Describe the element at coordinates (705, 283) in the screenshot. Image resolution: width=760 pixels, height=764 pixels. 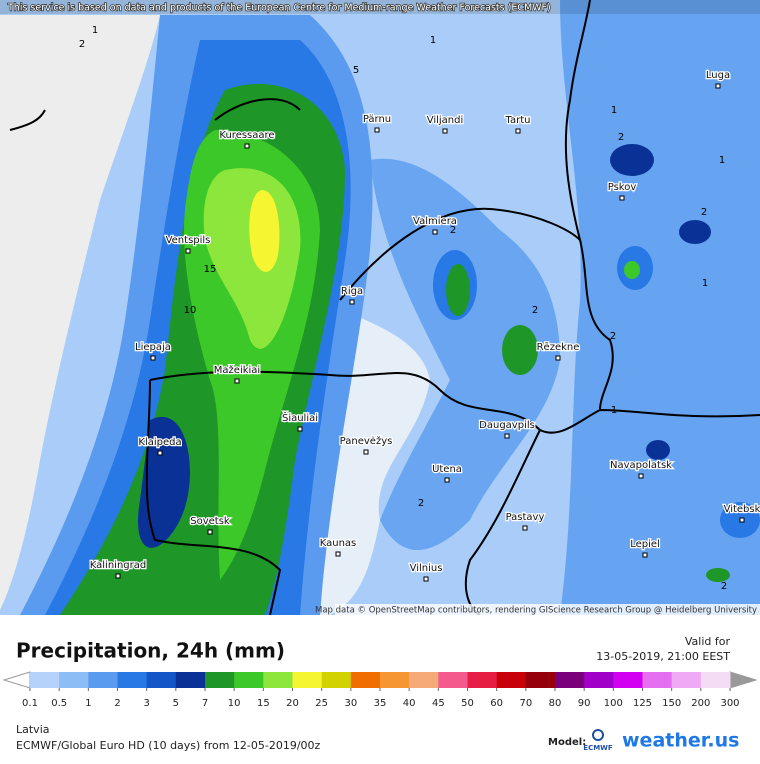
I see `contour-label: 1` at that location.